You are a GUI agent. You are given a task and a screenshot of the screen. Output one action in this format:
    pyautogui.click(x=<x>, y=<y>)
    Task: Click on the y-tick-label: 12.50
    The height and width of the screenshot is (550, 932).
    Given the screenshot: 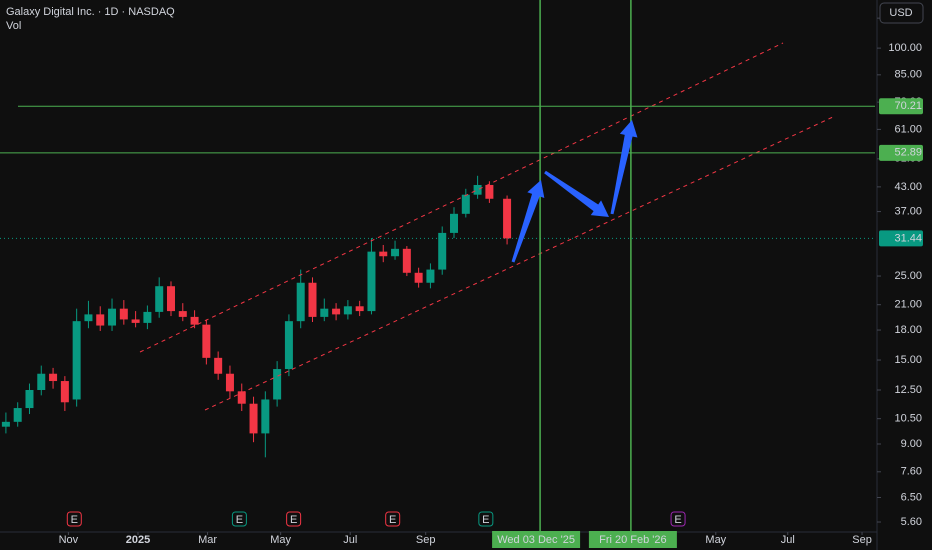 What is the action you would take?
    pyautogui.click(x=908, y=390)
    